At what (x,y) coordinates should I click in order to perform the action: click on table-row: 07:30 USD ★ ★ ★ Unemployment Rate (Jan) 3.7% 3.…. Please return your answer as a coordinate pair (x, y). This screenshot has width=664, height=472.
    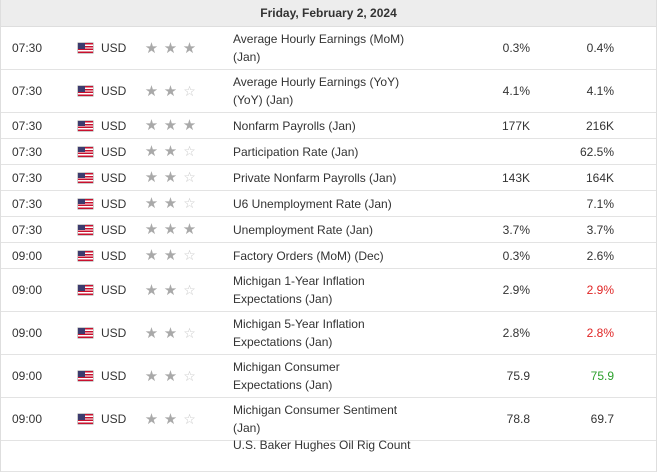
    Looking at the image, I should click on (328, 230).